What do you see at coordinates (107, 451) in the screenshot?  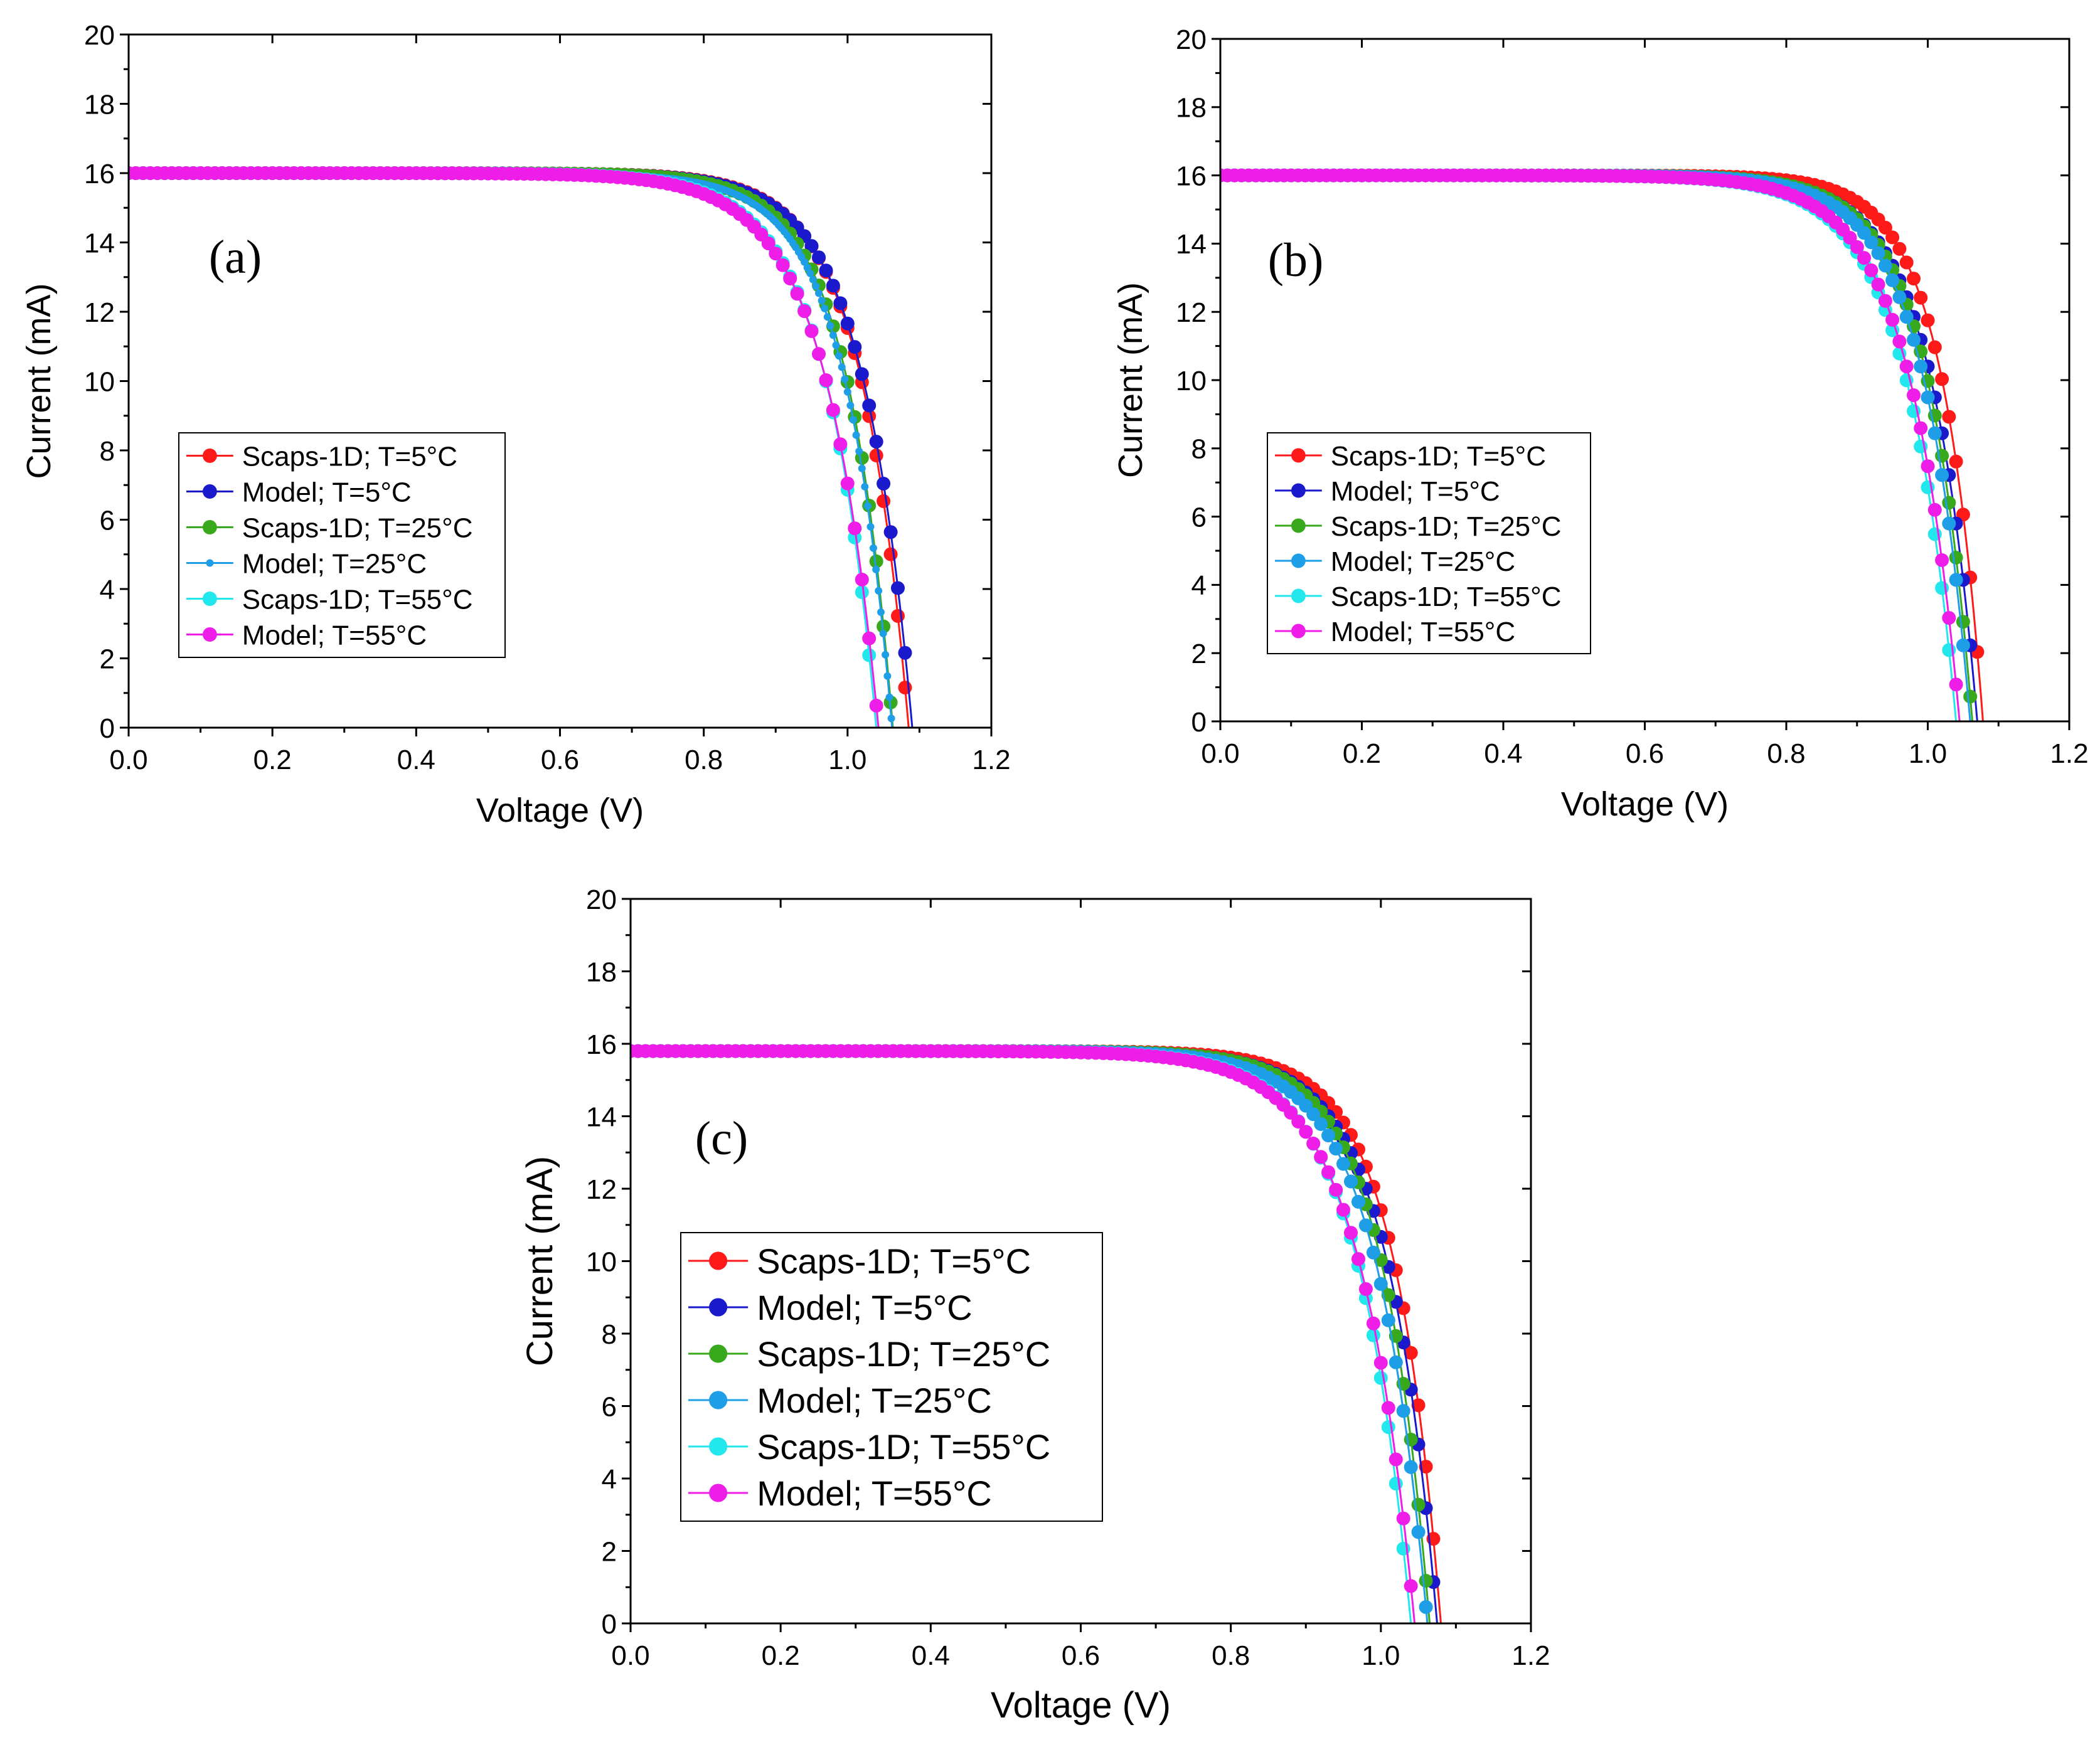 I see `y-tick-label: 8` at bounding box center [107, 451].